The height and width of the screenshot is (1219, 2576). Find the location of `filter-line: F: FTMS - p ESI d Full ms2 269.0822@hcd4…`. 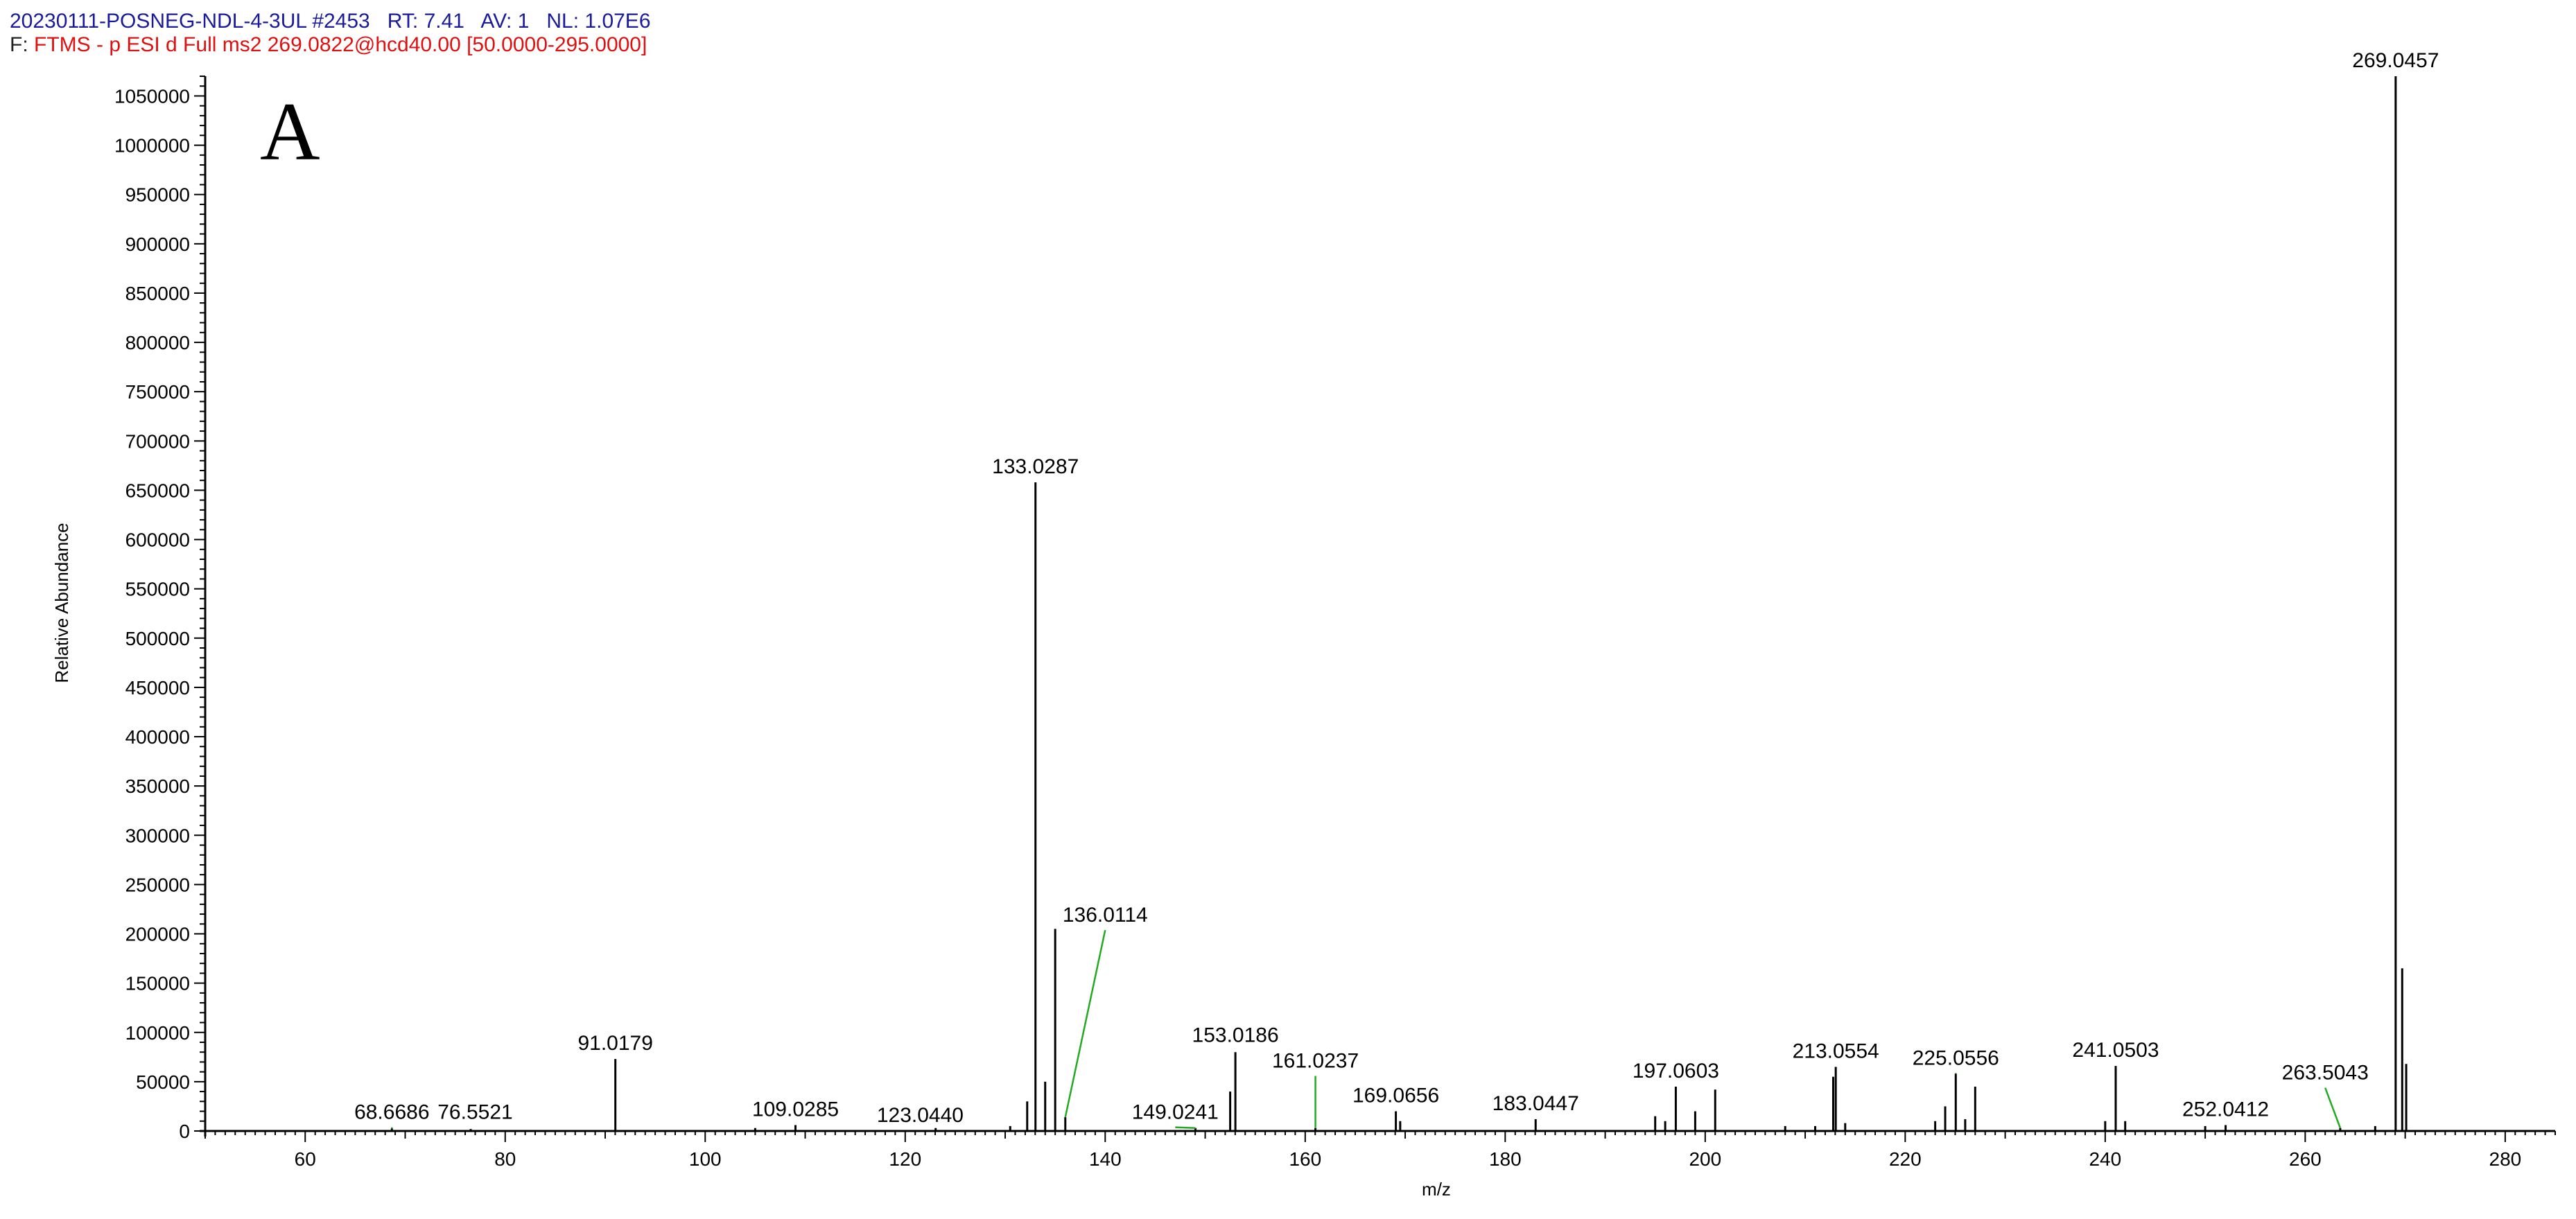

filter-line: F: FTMS - p ESI d Full ms2 269.0822@hcd4… is located at coordinates (330, 45).